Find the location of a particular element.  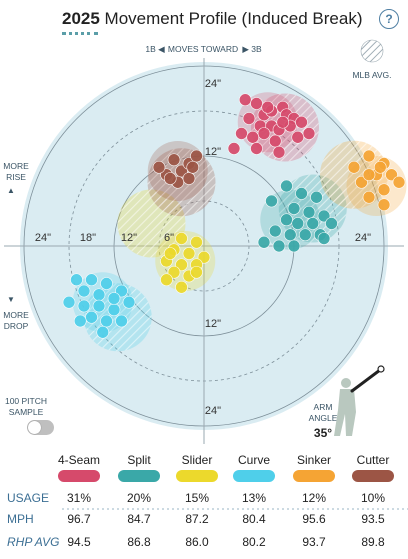

page-title: 2025 Movement Profile (Induced Break) is located at coordinates (212, 19).